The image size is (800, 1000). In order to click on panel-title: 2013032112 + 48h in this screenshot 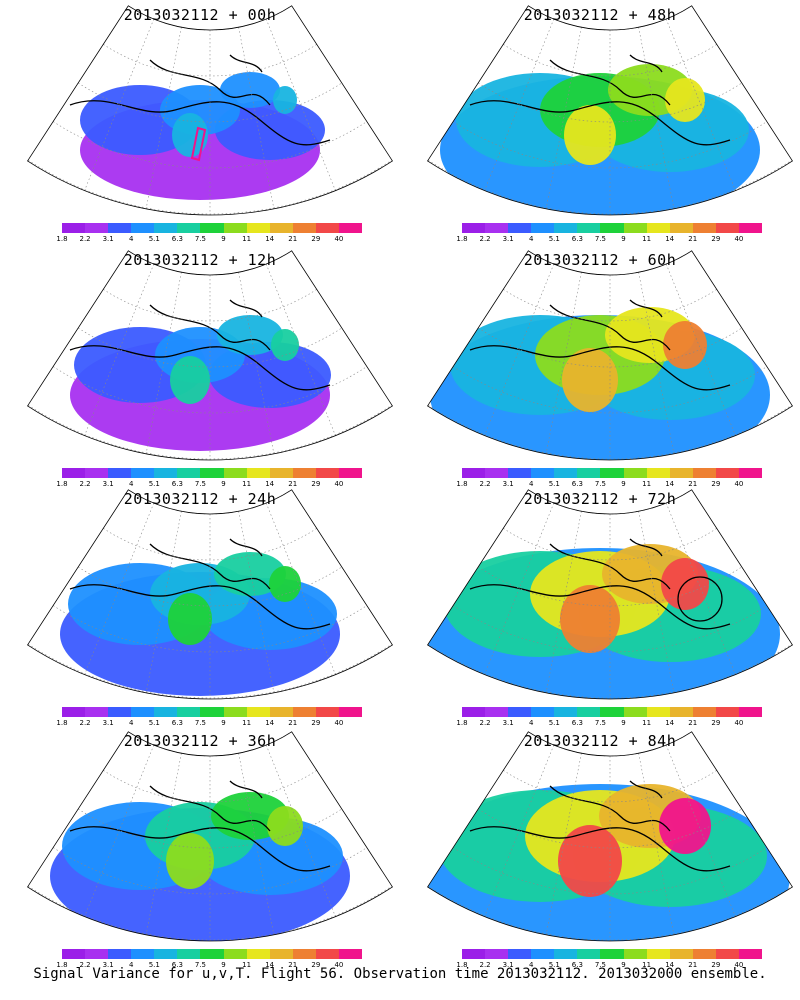, I will do `click(600, 15)`.